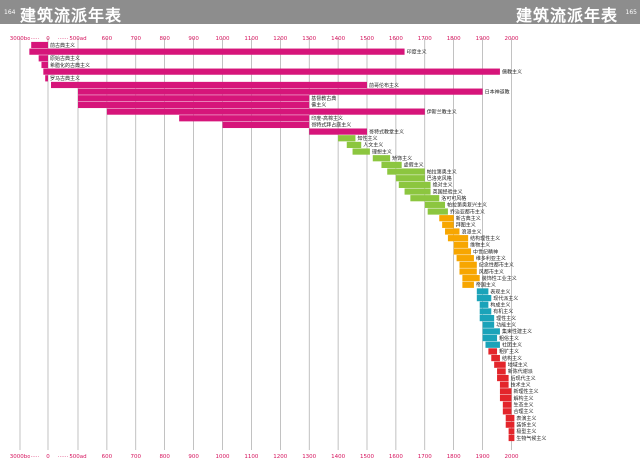 The height and width of the screenshot is (467, 640). What do you see at coordinates (320, 12) in the screenshot?
I see `page-header: 164 建筑流派年表 建筑流派年表 165` at bounding box center [320, 12].